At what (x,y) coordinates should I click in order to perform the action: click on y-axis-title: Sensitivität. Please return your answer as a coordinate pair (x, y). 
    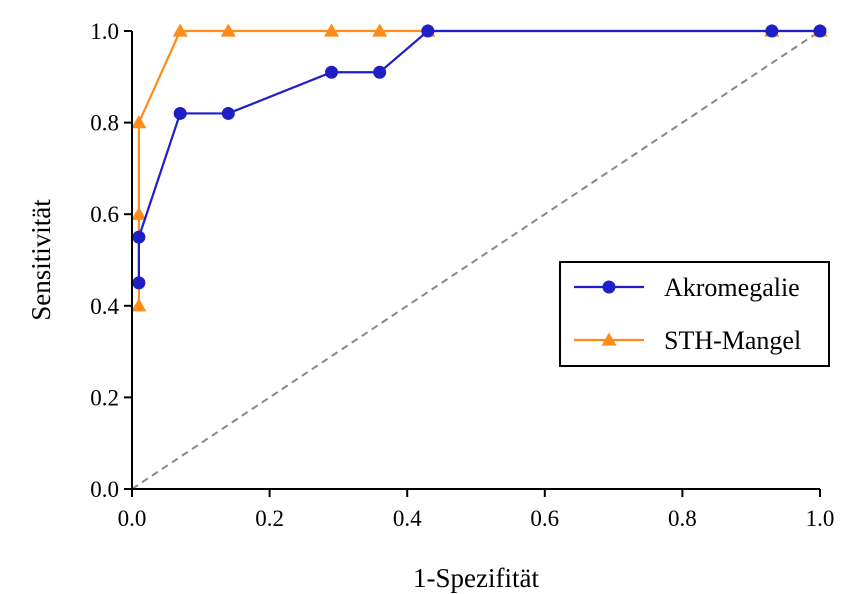
    Looking at the image, I should click on (41, 260).